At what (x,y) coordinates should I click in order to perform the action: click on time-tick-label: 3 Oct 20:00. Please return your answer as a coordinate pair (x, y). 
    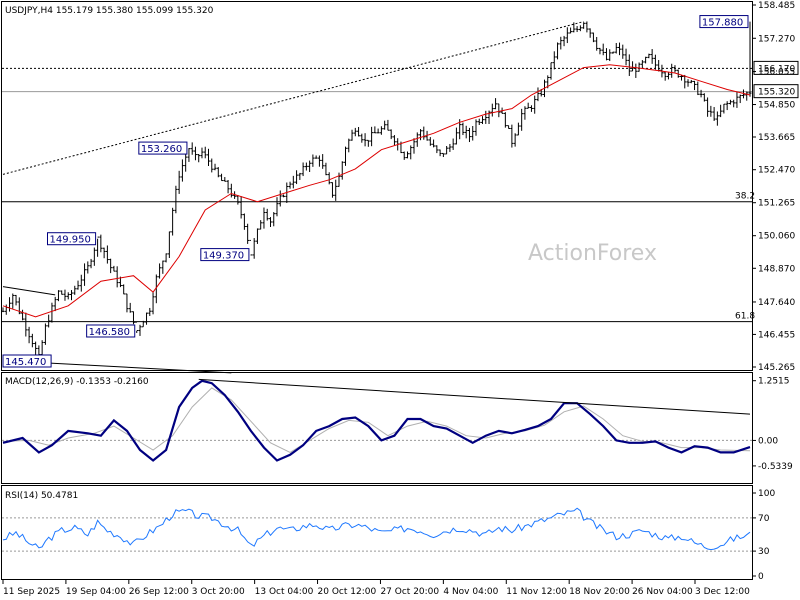
    Looking at the image, I should click on (218, 592).